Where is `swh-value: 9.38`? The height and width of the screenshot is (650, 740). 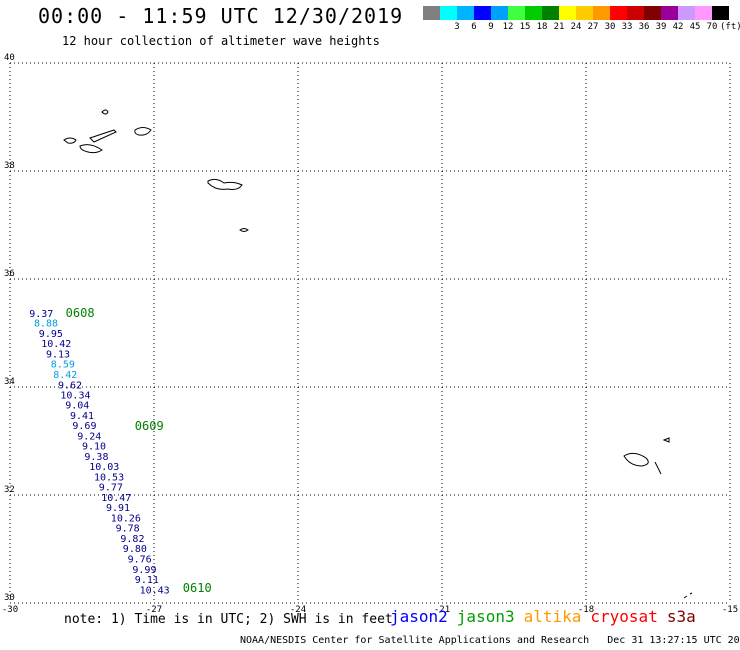
swh-value: 9.38 is located at coordinates (96, 457).